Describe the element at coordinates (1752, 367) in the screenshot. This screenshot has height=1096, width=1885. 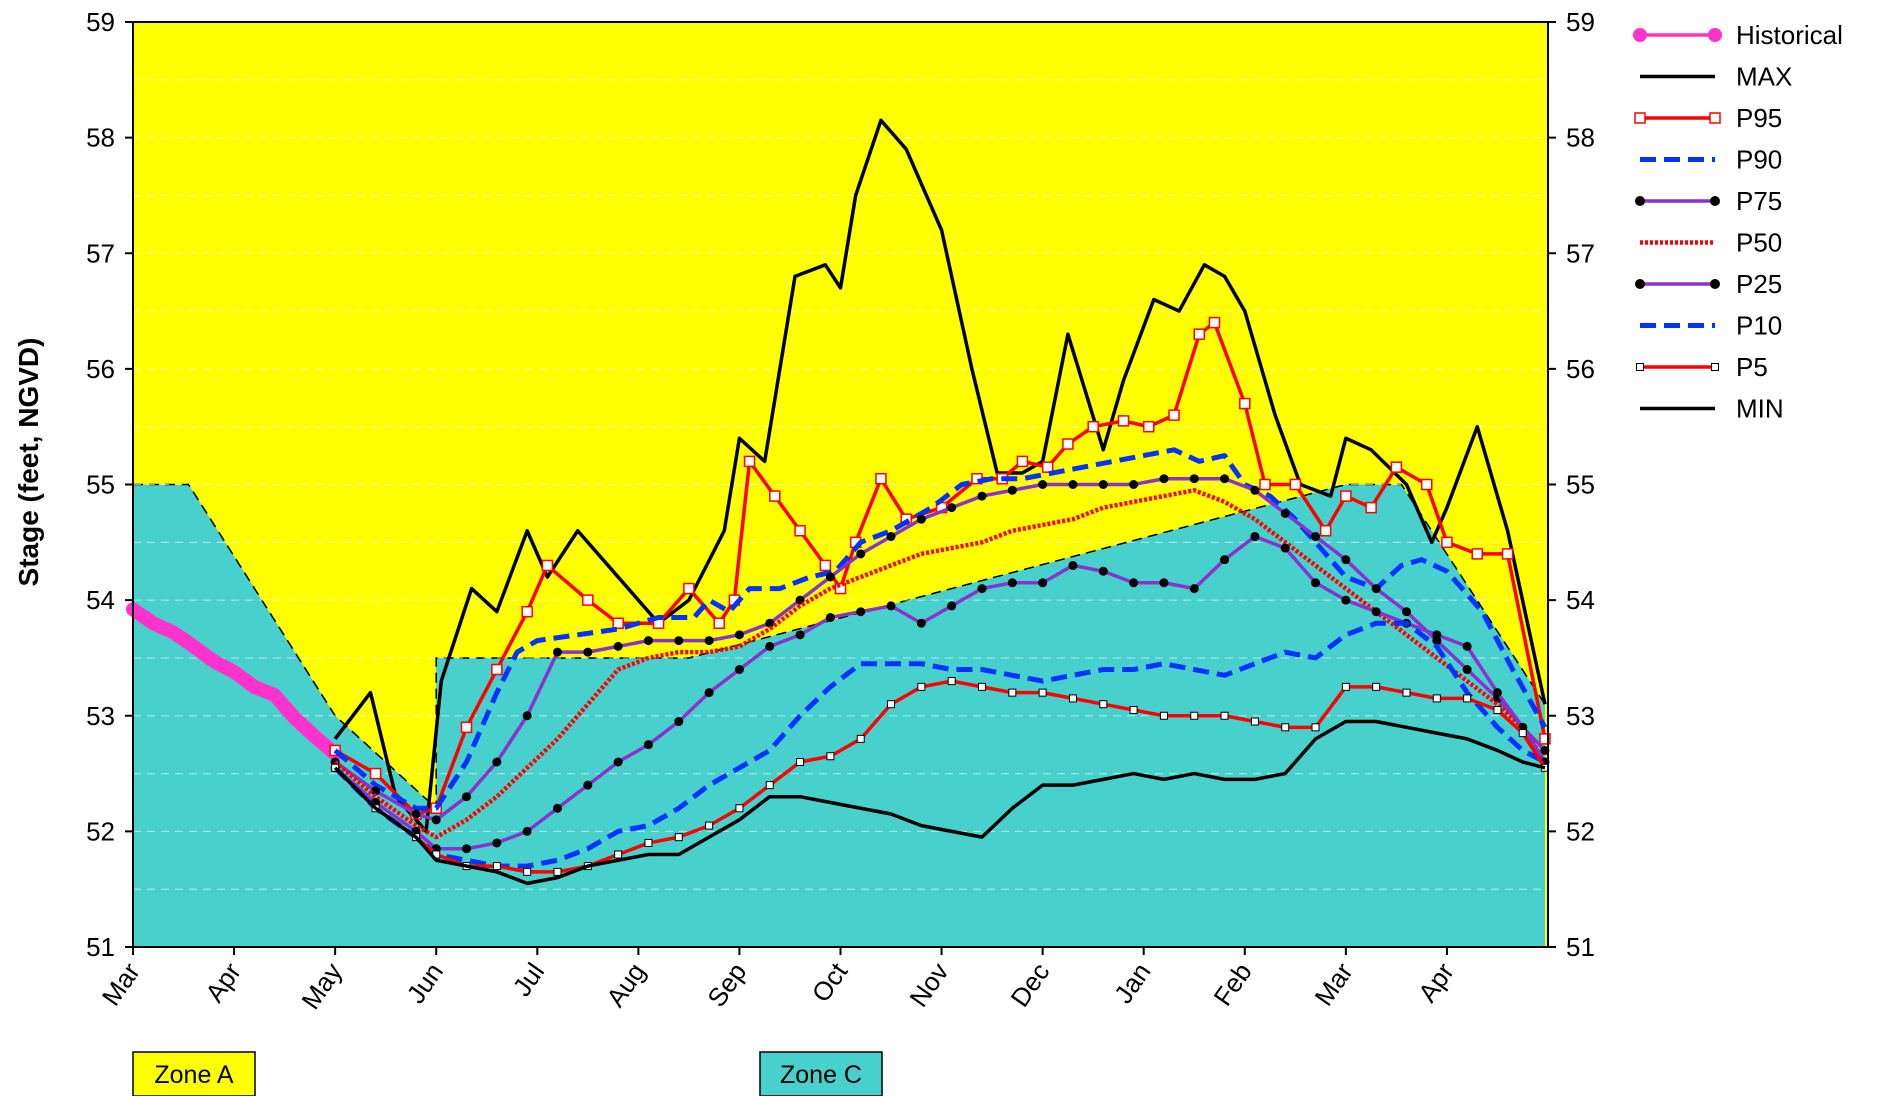
I see `legend-label: P5` at that location.